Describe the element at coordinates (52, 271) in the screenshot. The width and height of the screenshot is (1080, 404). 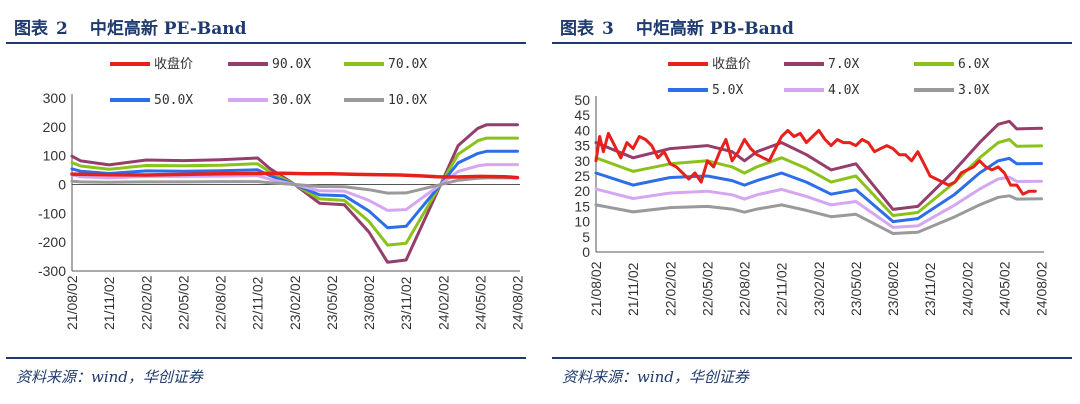
I see `y-tick-label: -300` at that location.